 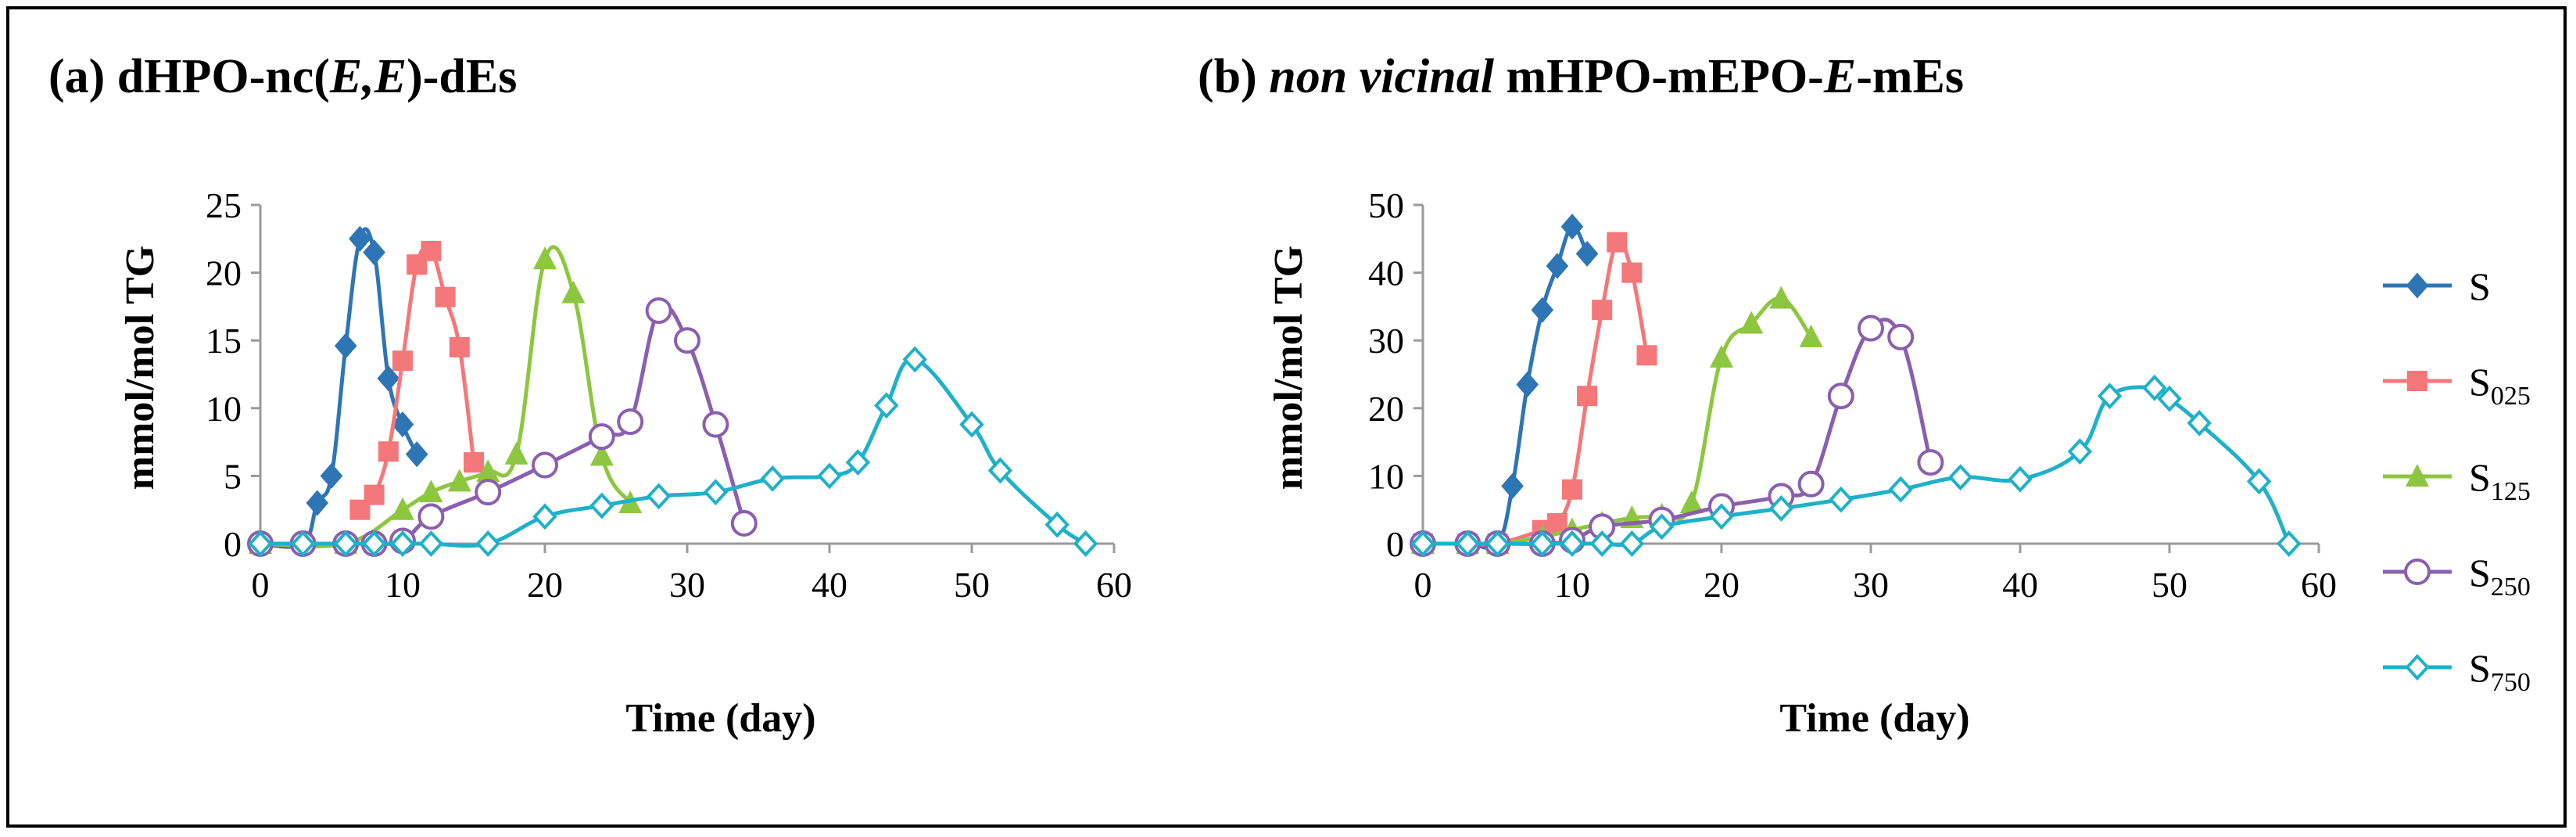 What do you see at coordinates (2511, 491) in the screenshot?
I see `legend-label-subscript: 125` at bounding box center [2511, 491].